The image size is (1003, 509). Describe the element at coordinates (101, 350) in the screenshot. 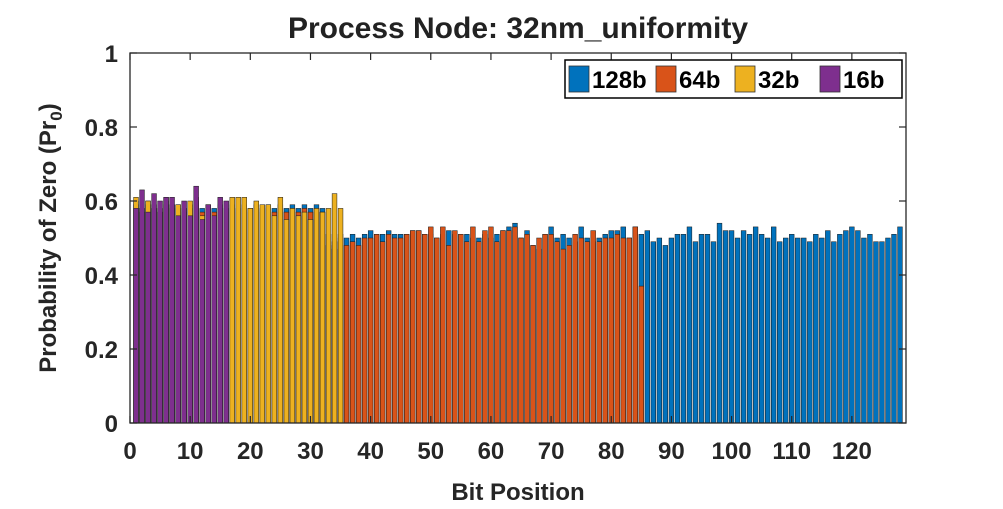

I see `y-tick-label: 0.2` at that location.